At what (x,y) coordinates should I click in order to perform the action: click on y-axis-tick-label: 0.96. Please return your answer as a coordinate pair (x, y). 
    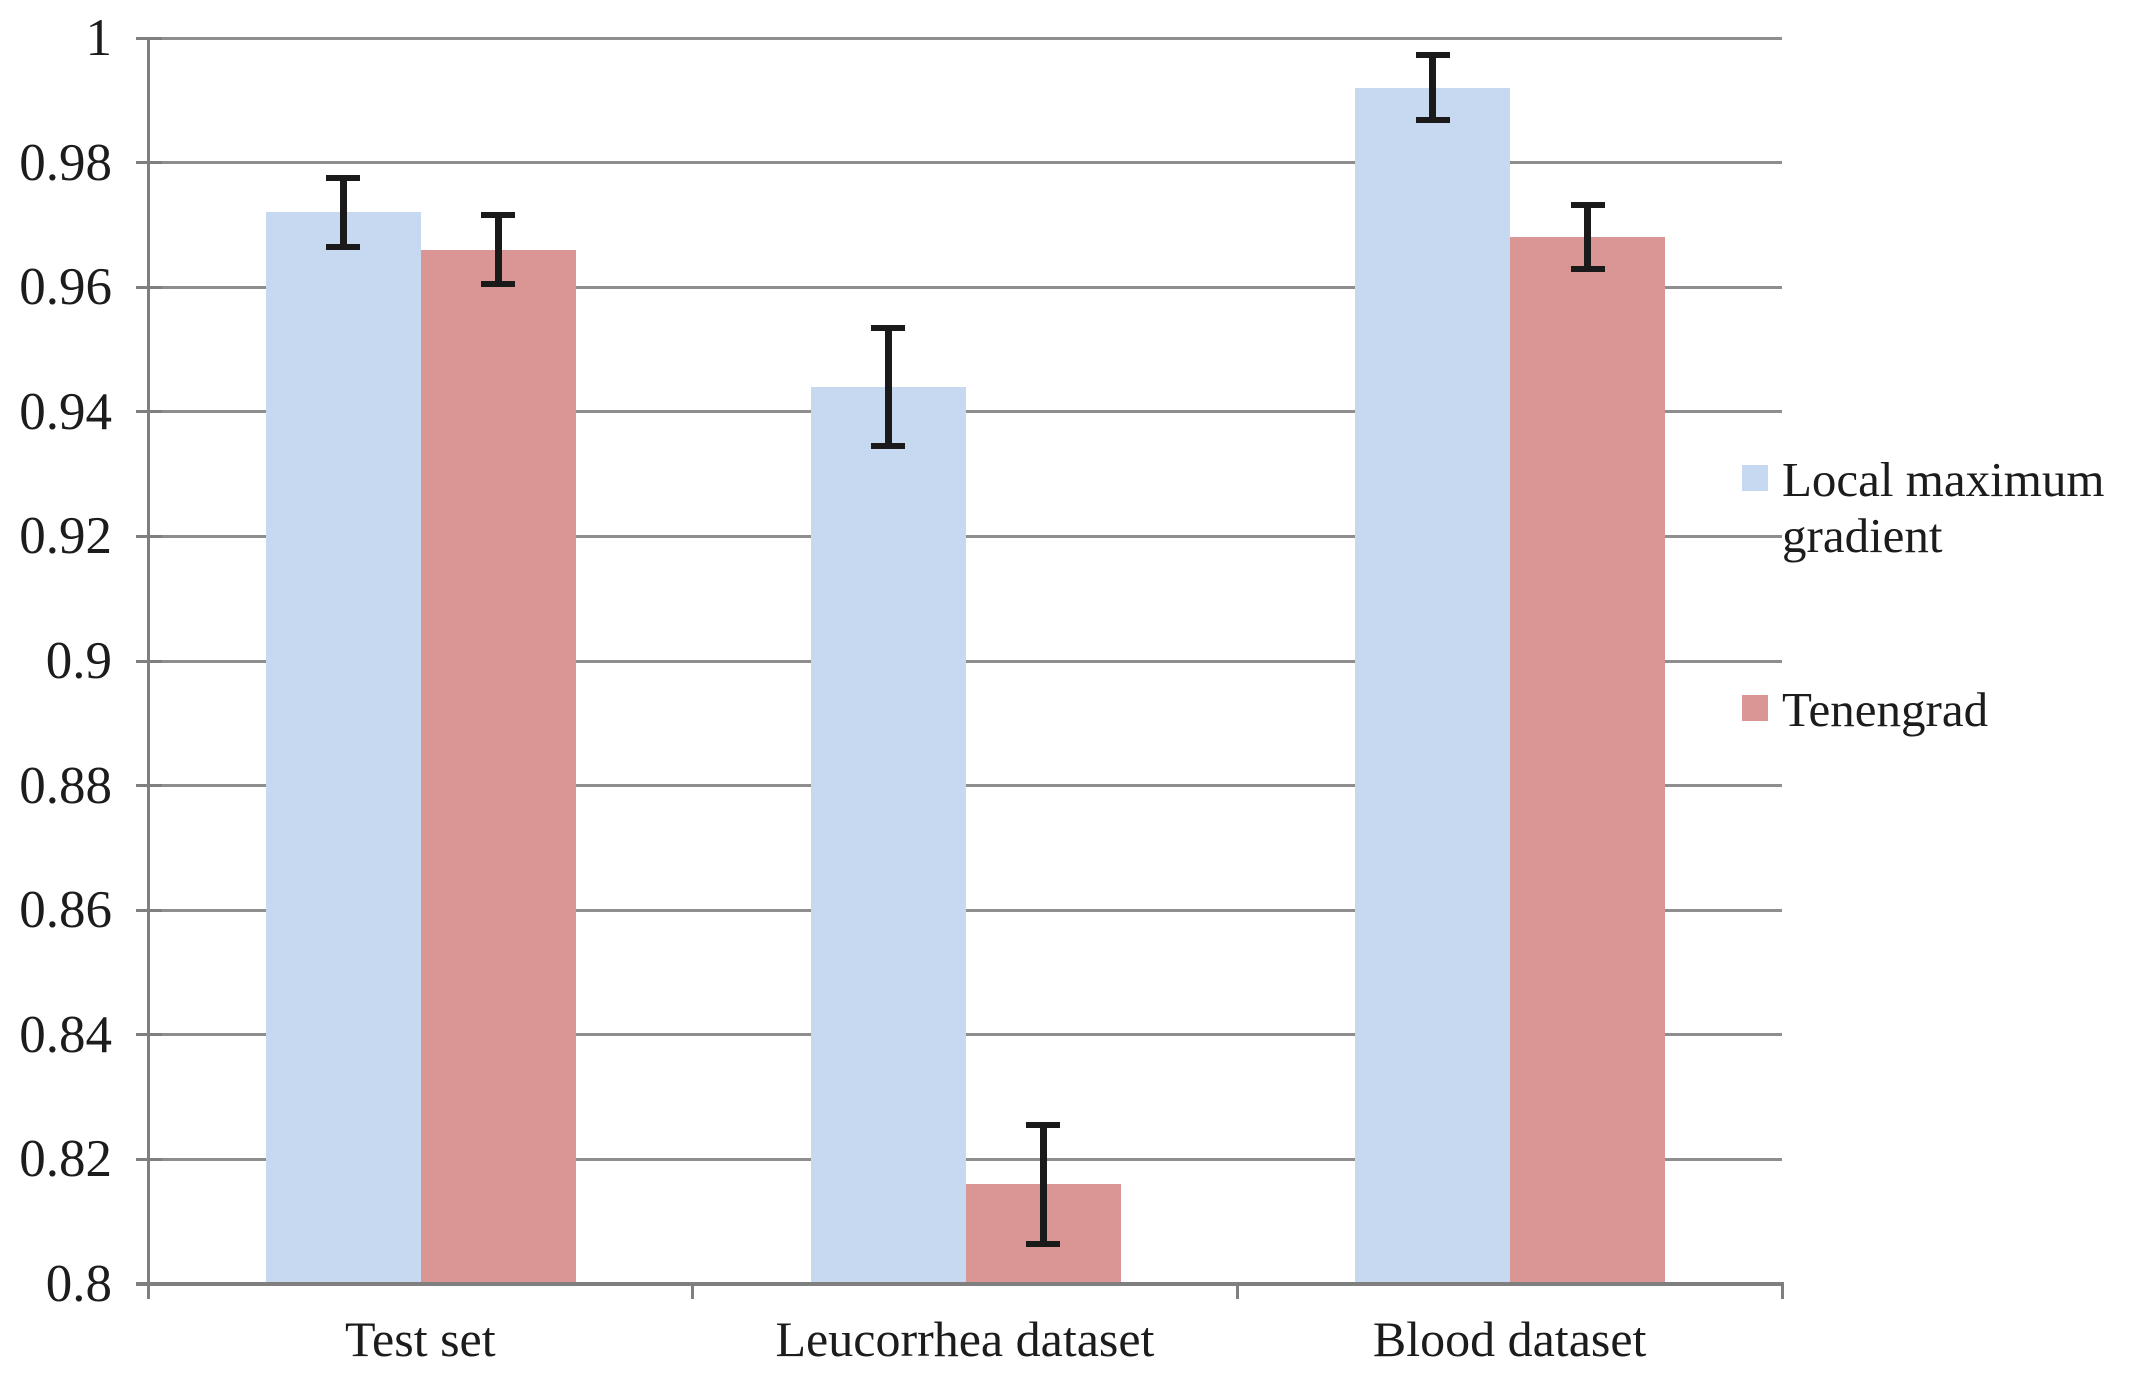
    Looking at the image, I should click on (65, 287).